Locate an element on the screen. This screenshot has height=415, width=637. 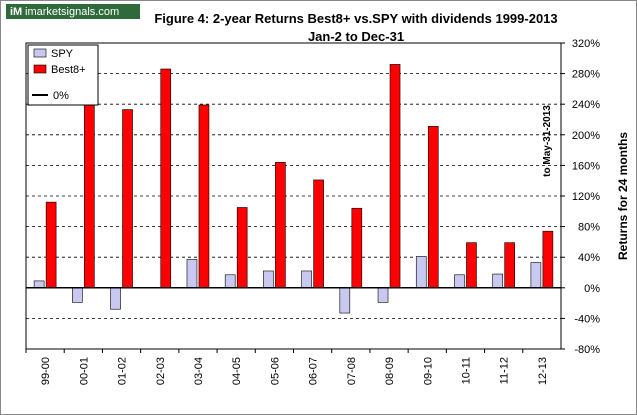
y-axis-ticks: 320% 280% 240% 200% 160% 120% 80% 40% 0% -40% -80% is located at coordinates (580, 197).